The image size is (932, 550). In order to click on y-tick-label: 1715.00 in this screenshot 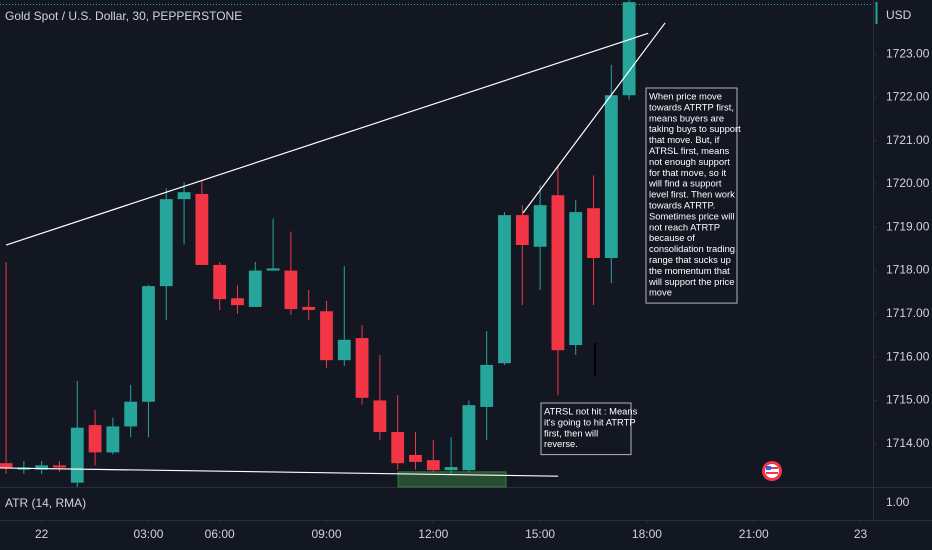, I will do `click(908, 400)`.